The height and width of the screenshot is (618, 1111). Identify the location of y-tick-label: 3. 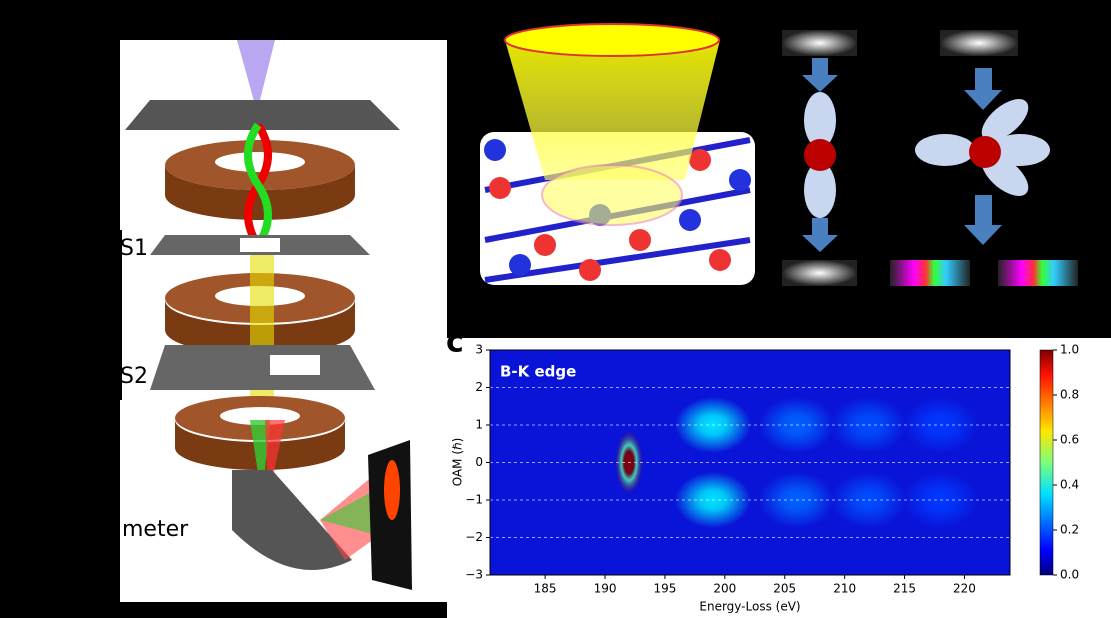
(479, 350).